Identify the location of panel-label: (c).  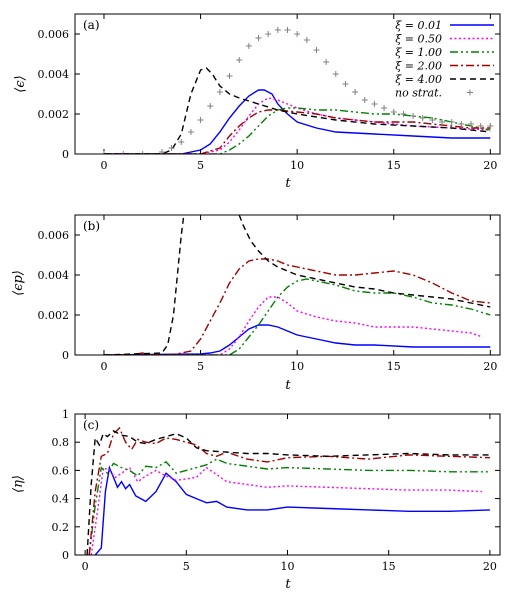
(91, 425).